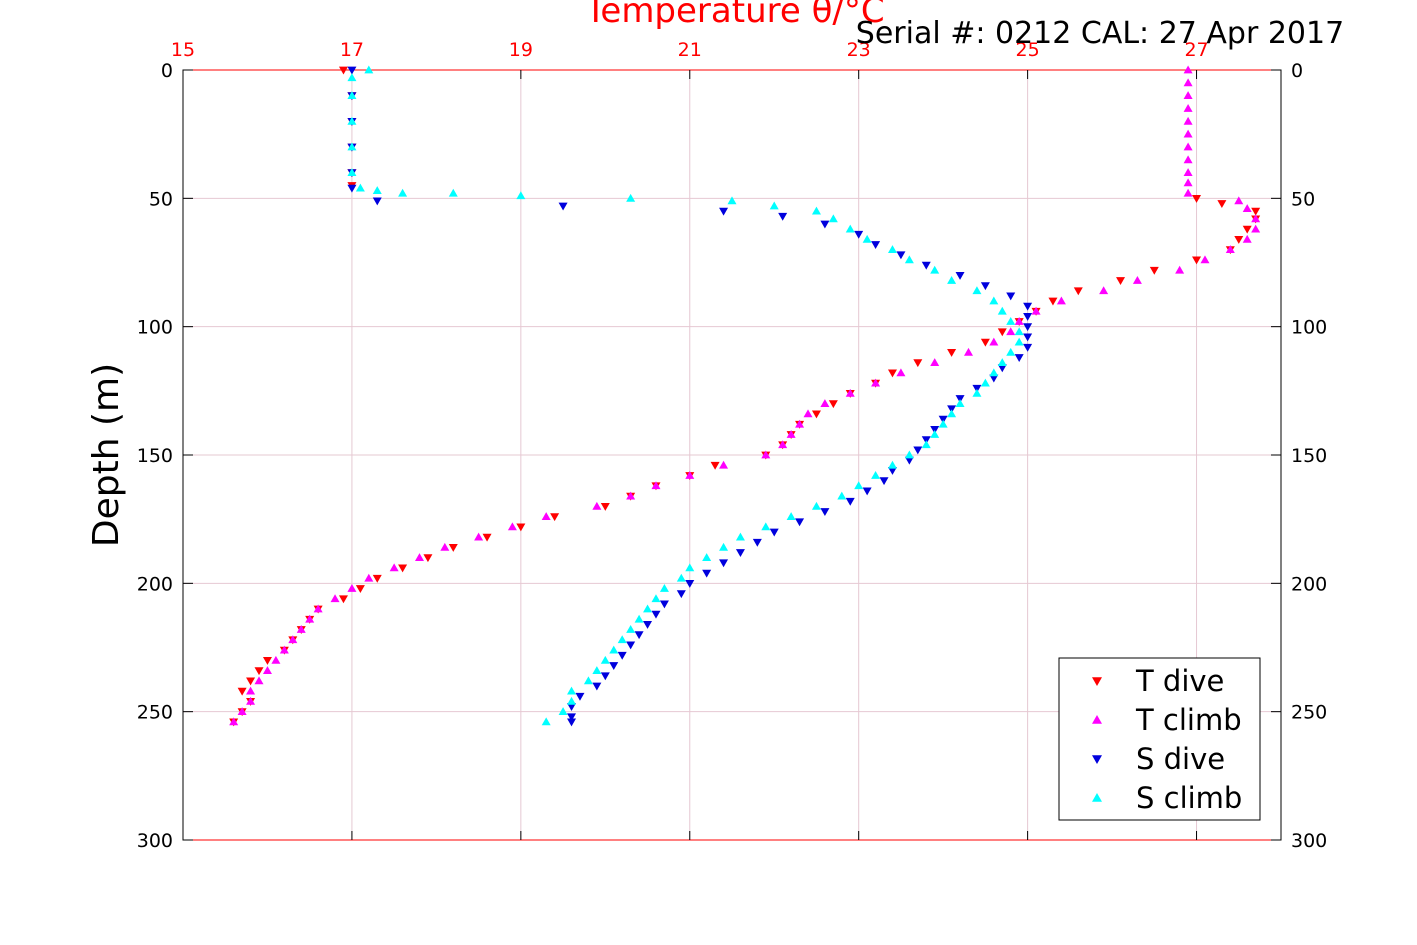 The image size is (1417, 945). I want to click on x-tick-label: 19, so click(521, 50).